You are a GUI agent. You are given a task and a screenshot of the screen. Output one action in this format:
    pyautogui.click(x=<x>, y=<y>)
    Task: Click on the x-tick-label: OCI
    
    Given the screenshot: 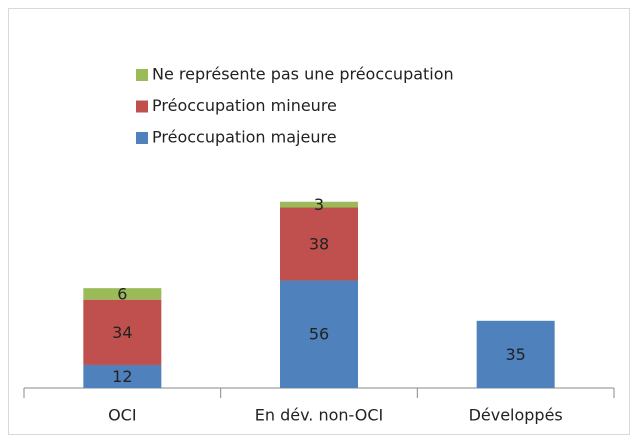 What is the action you would take?
    pyautogui.click(x=122, y=415)
    